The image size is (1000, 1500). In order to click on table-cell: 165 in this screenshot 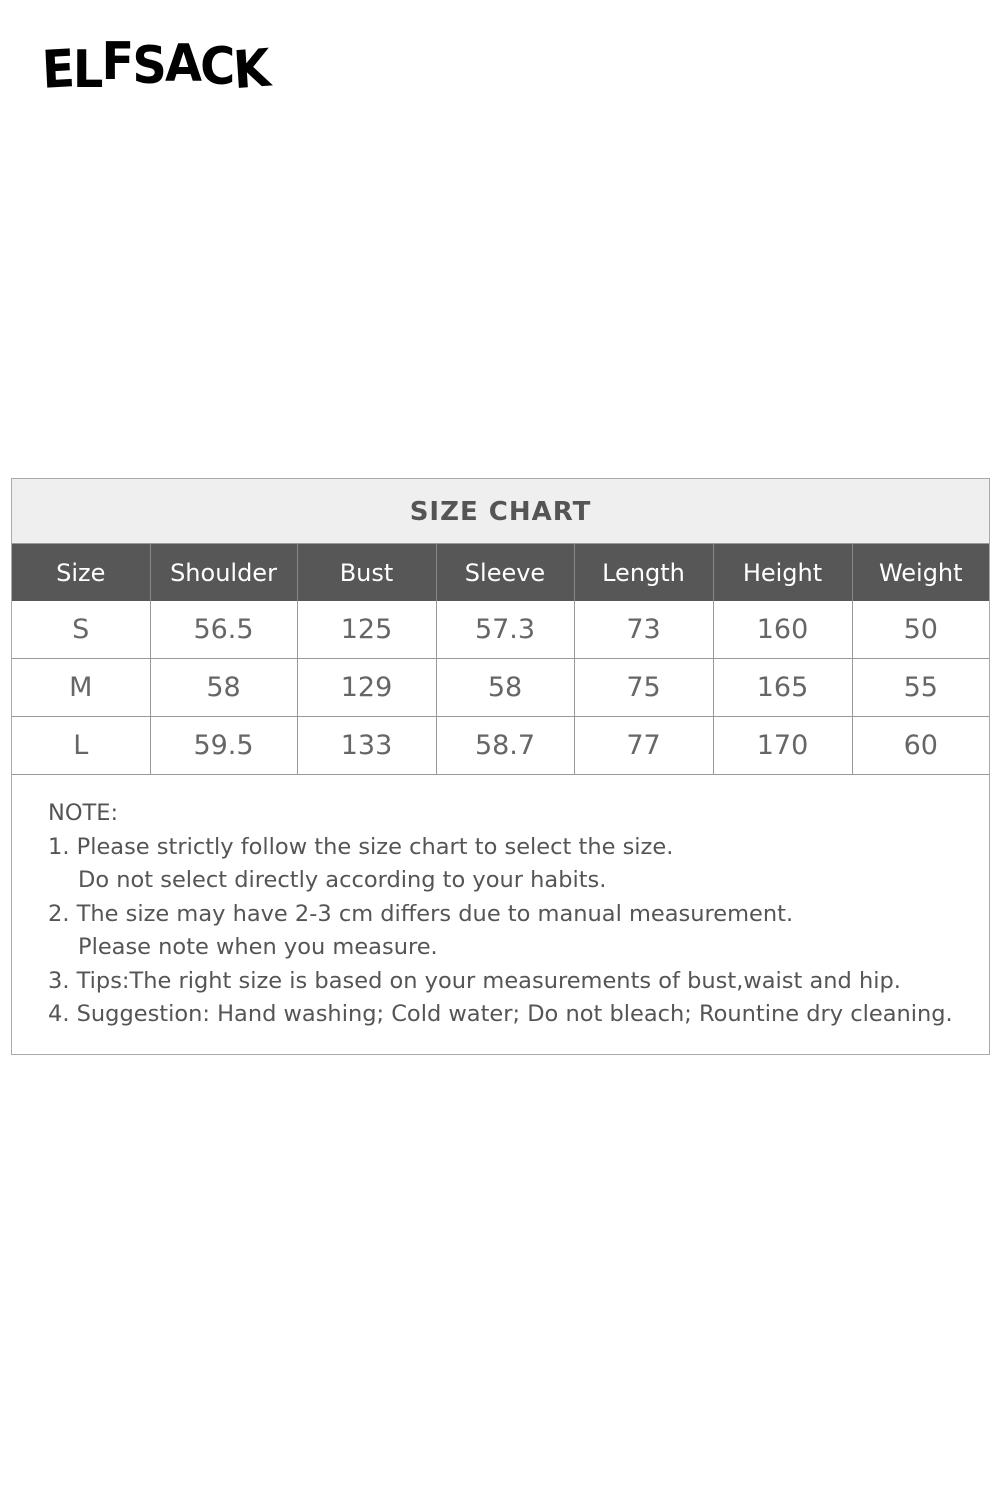, I will do `click(782, 687)`.